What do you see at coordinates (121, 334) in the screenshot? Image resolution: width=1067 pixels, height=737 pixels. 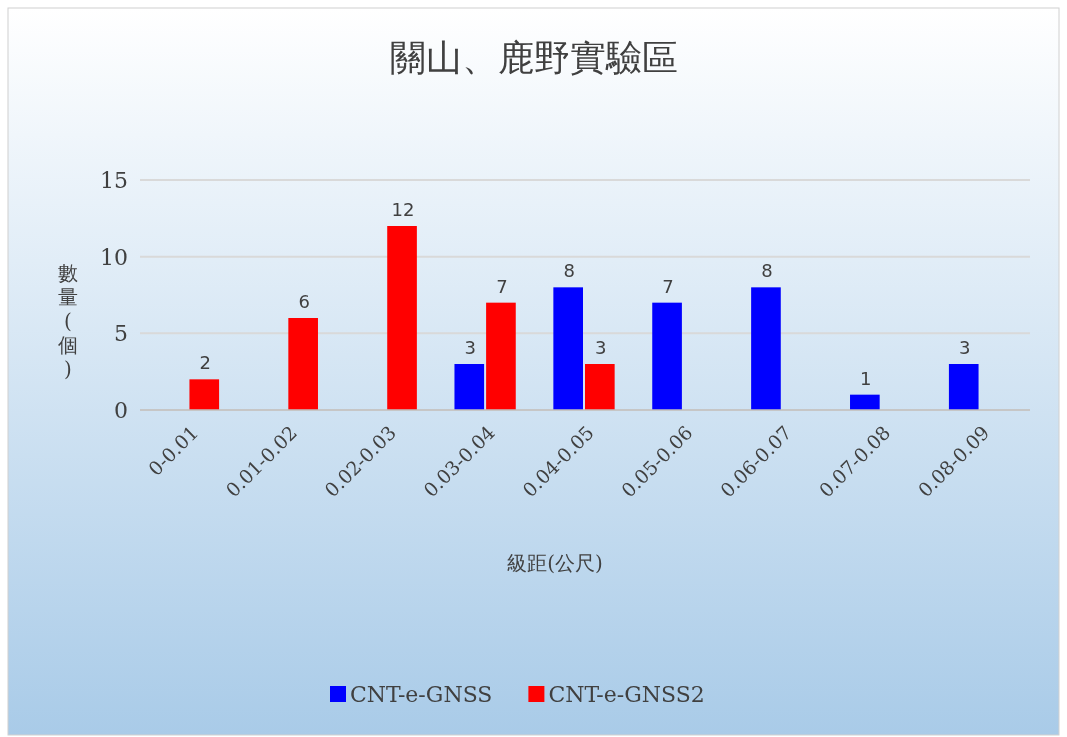 I see `y-tick-label: 5` at bounding box center [121, 334].